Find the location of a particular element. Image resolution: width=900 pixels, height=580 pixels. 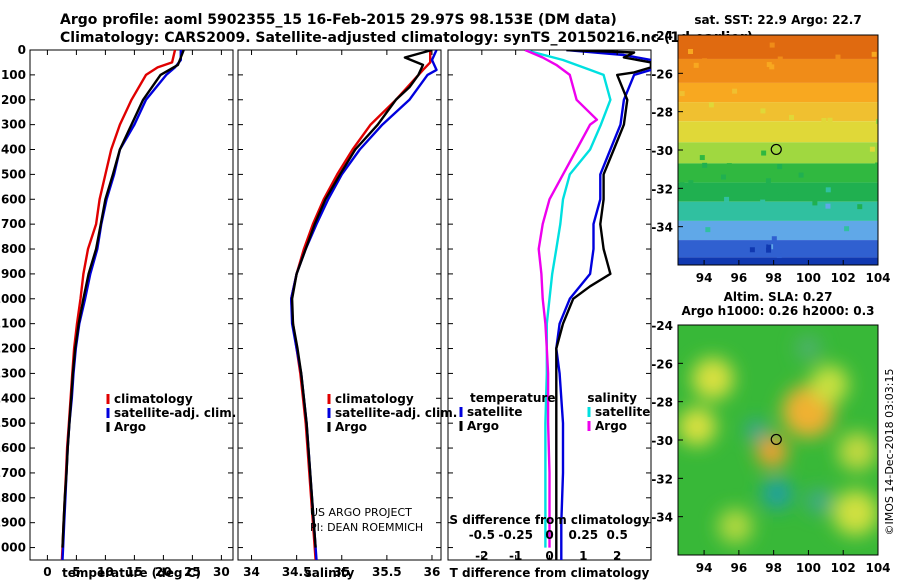

depth-tick-label: 400 is located at coordinates (13, 150).